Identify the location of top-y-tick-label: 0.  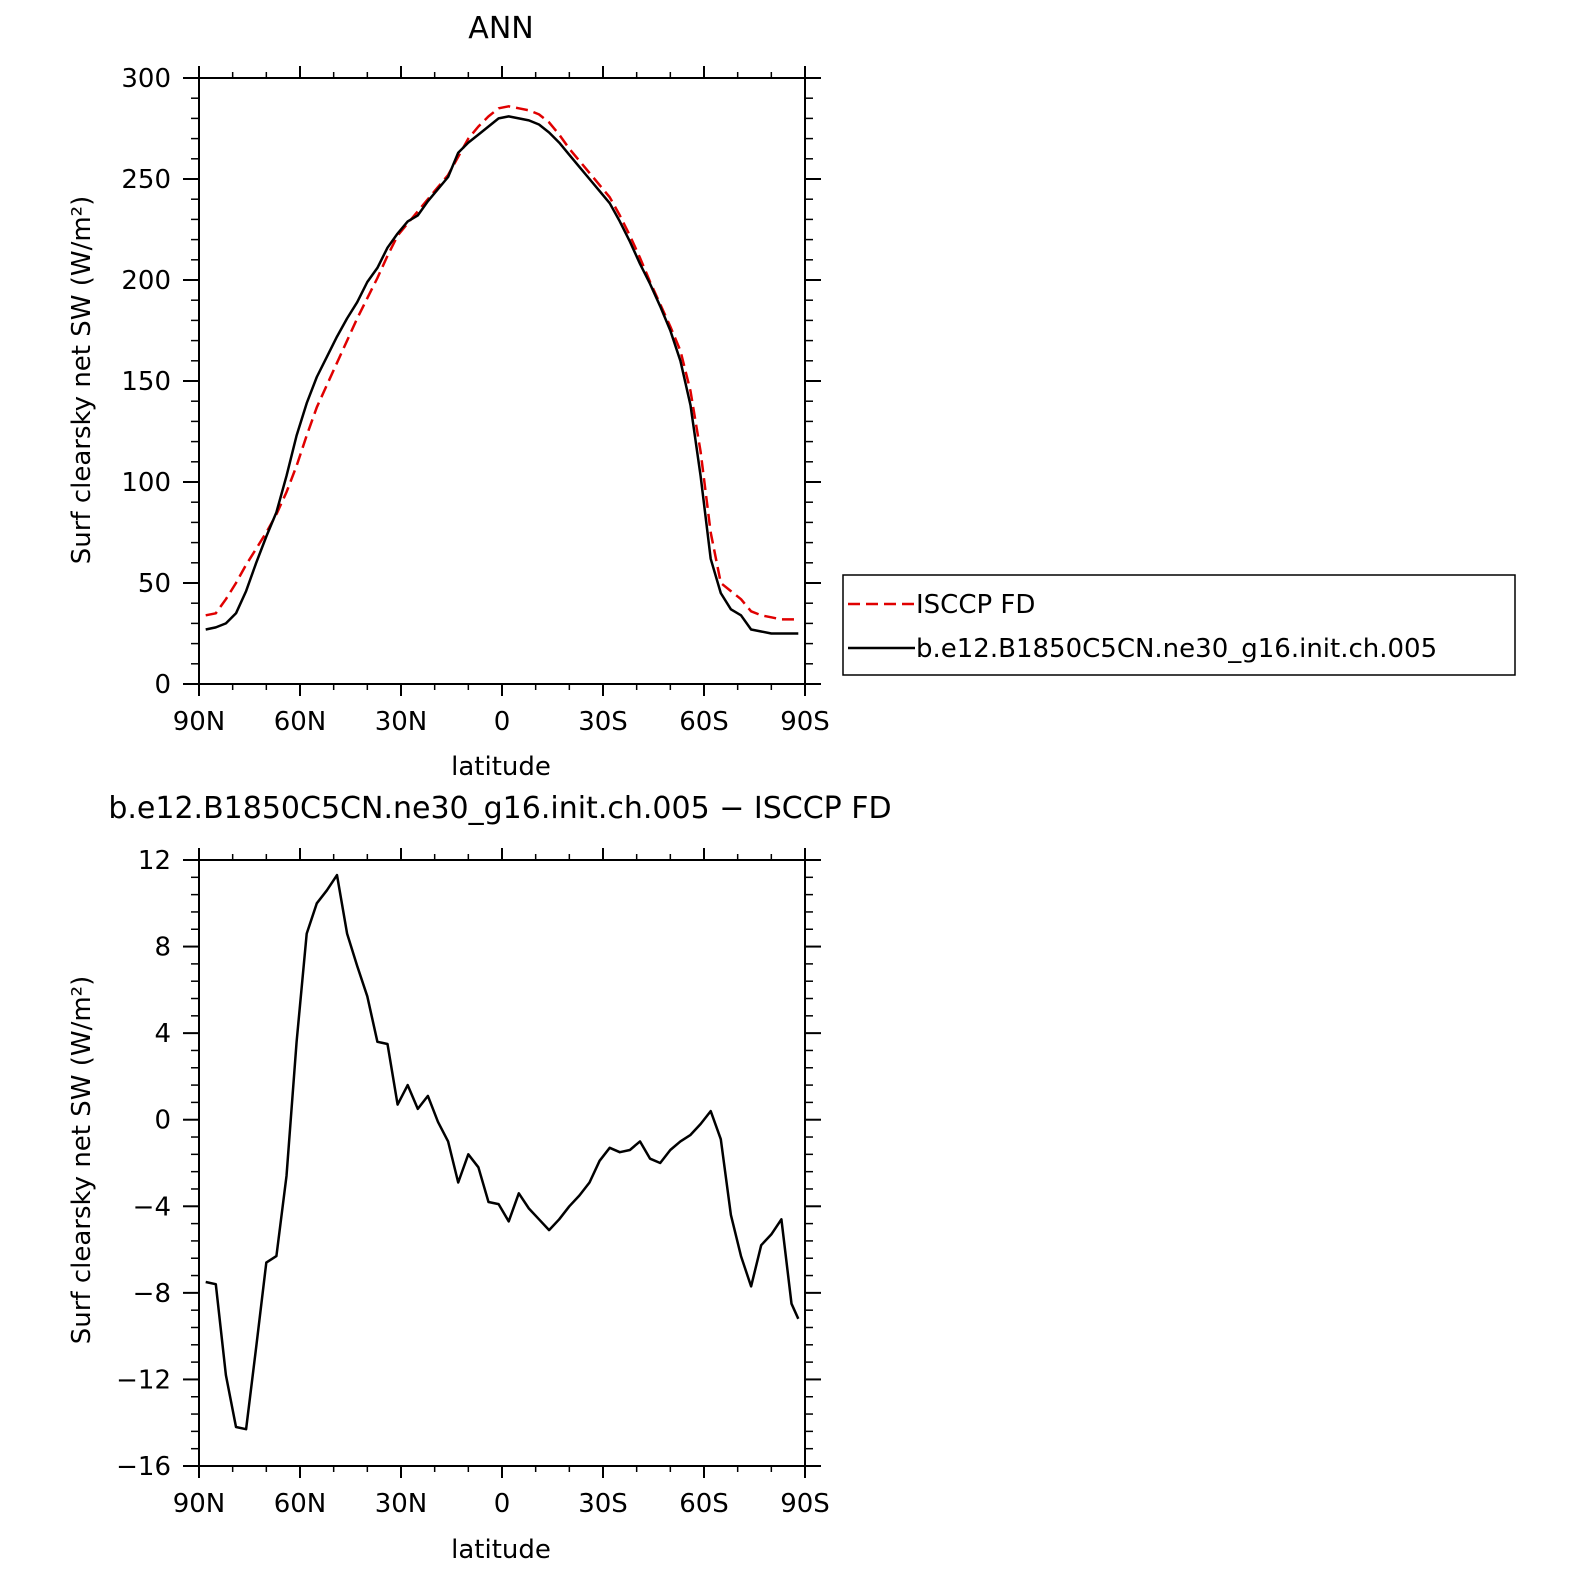
(162, 685).